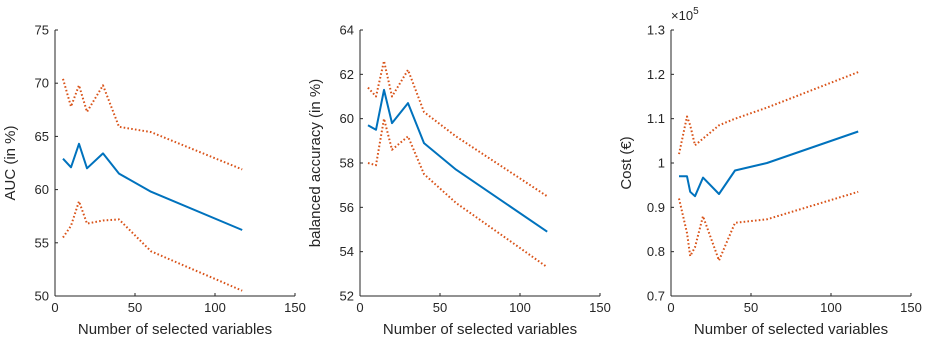  I want to click on y-tick-label: 0.8, so click(656, 251).